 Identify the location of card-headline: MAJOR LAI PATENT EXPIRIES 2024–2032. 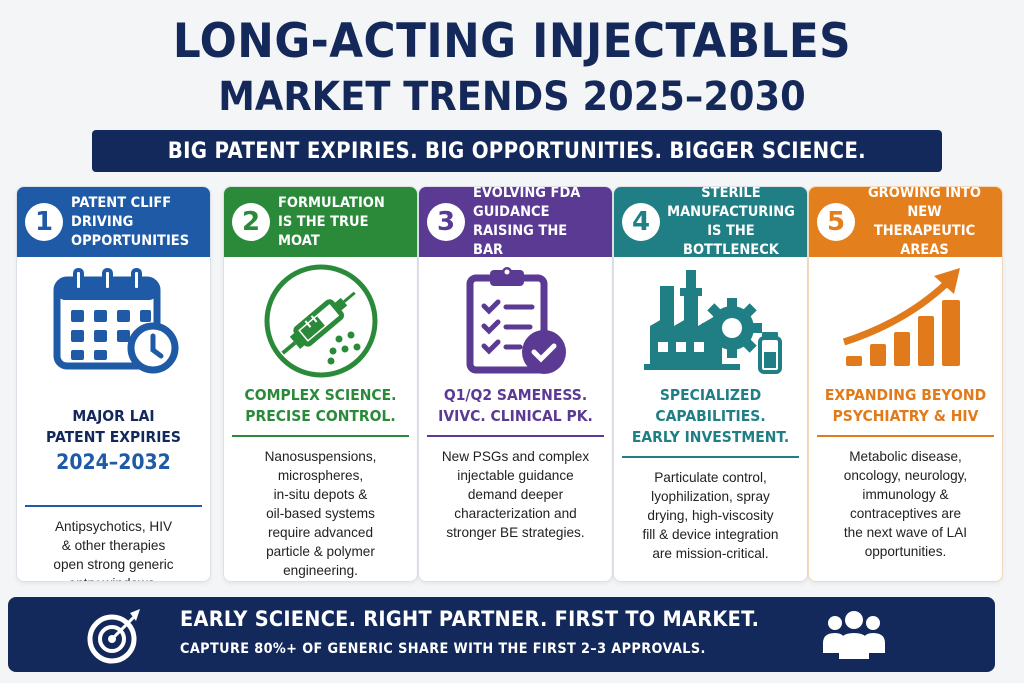
(114, 441).